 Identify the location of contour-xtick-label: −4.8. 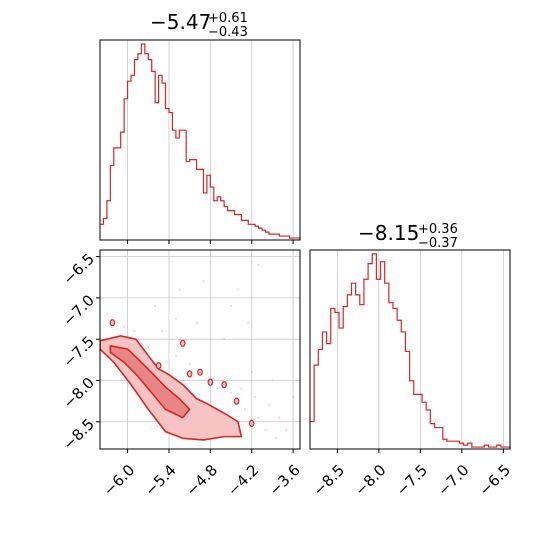
(202, 480).